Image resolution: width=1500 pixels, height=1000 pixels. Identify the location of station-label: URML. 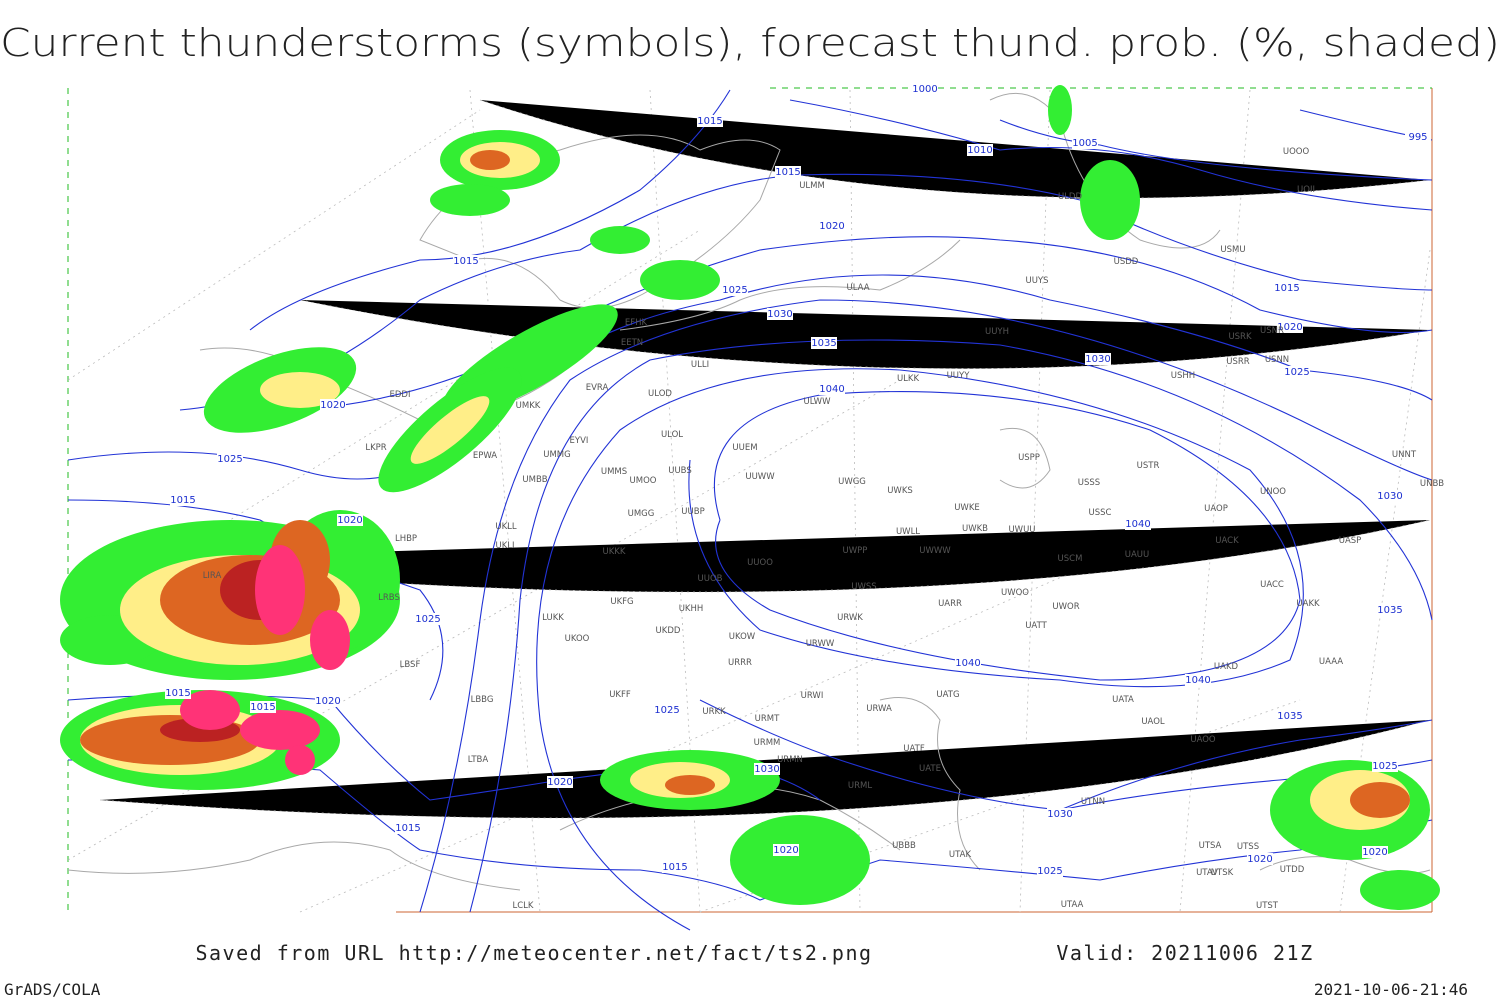
(860, 786).